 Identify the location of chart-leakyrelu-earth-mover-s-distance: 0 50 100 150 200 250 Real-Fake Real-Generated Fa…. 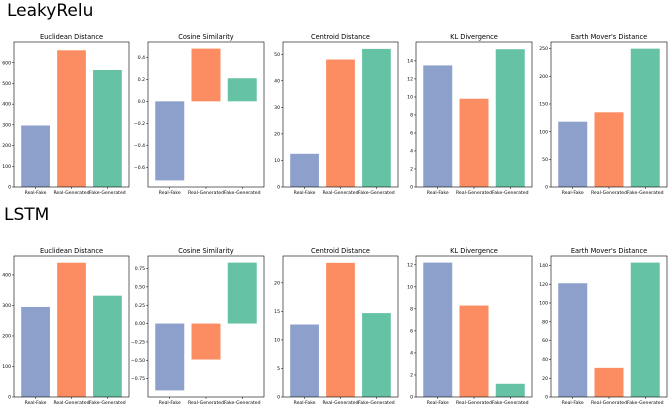
(603, 114).